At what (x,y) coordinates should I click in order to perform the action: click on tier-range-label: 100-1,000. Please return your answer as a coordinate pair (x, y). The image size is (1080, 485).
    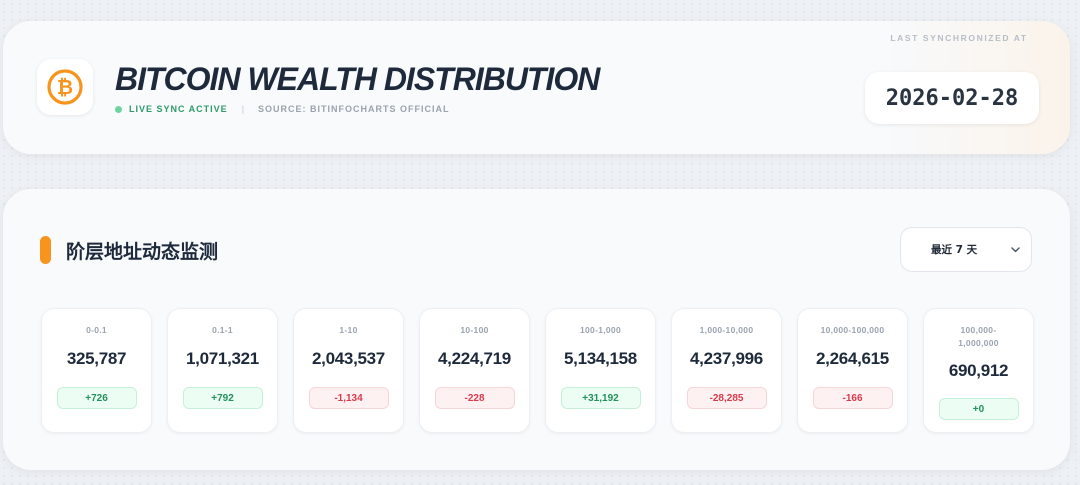
    Looking at the image, I should click on (600, 330).